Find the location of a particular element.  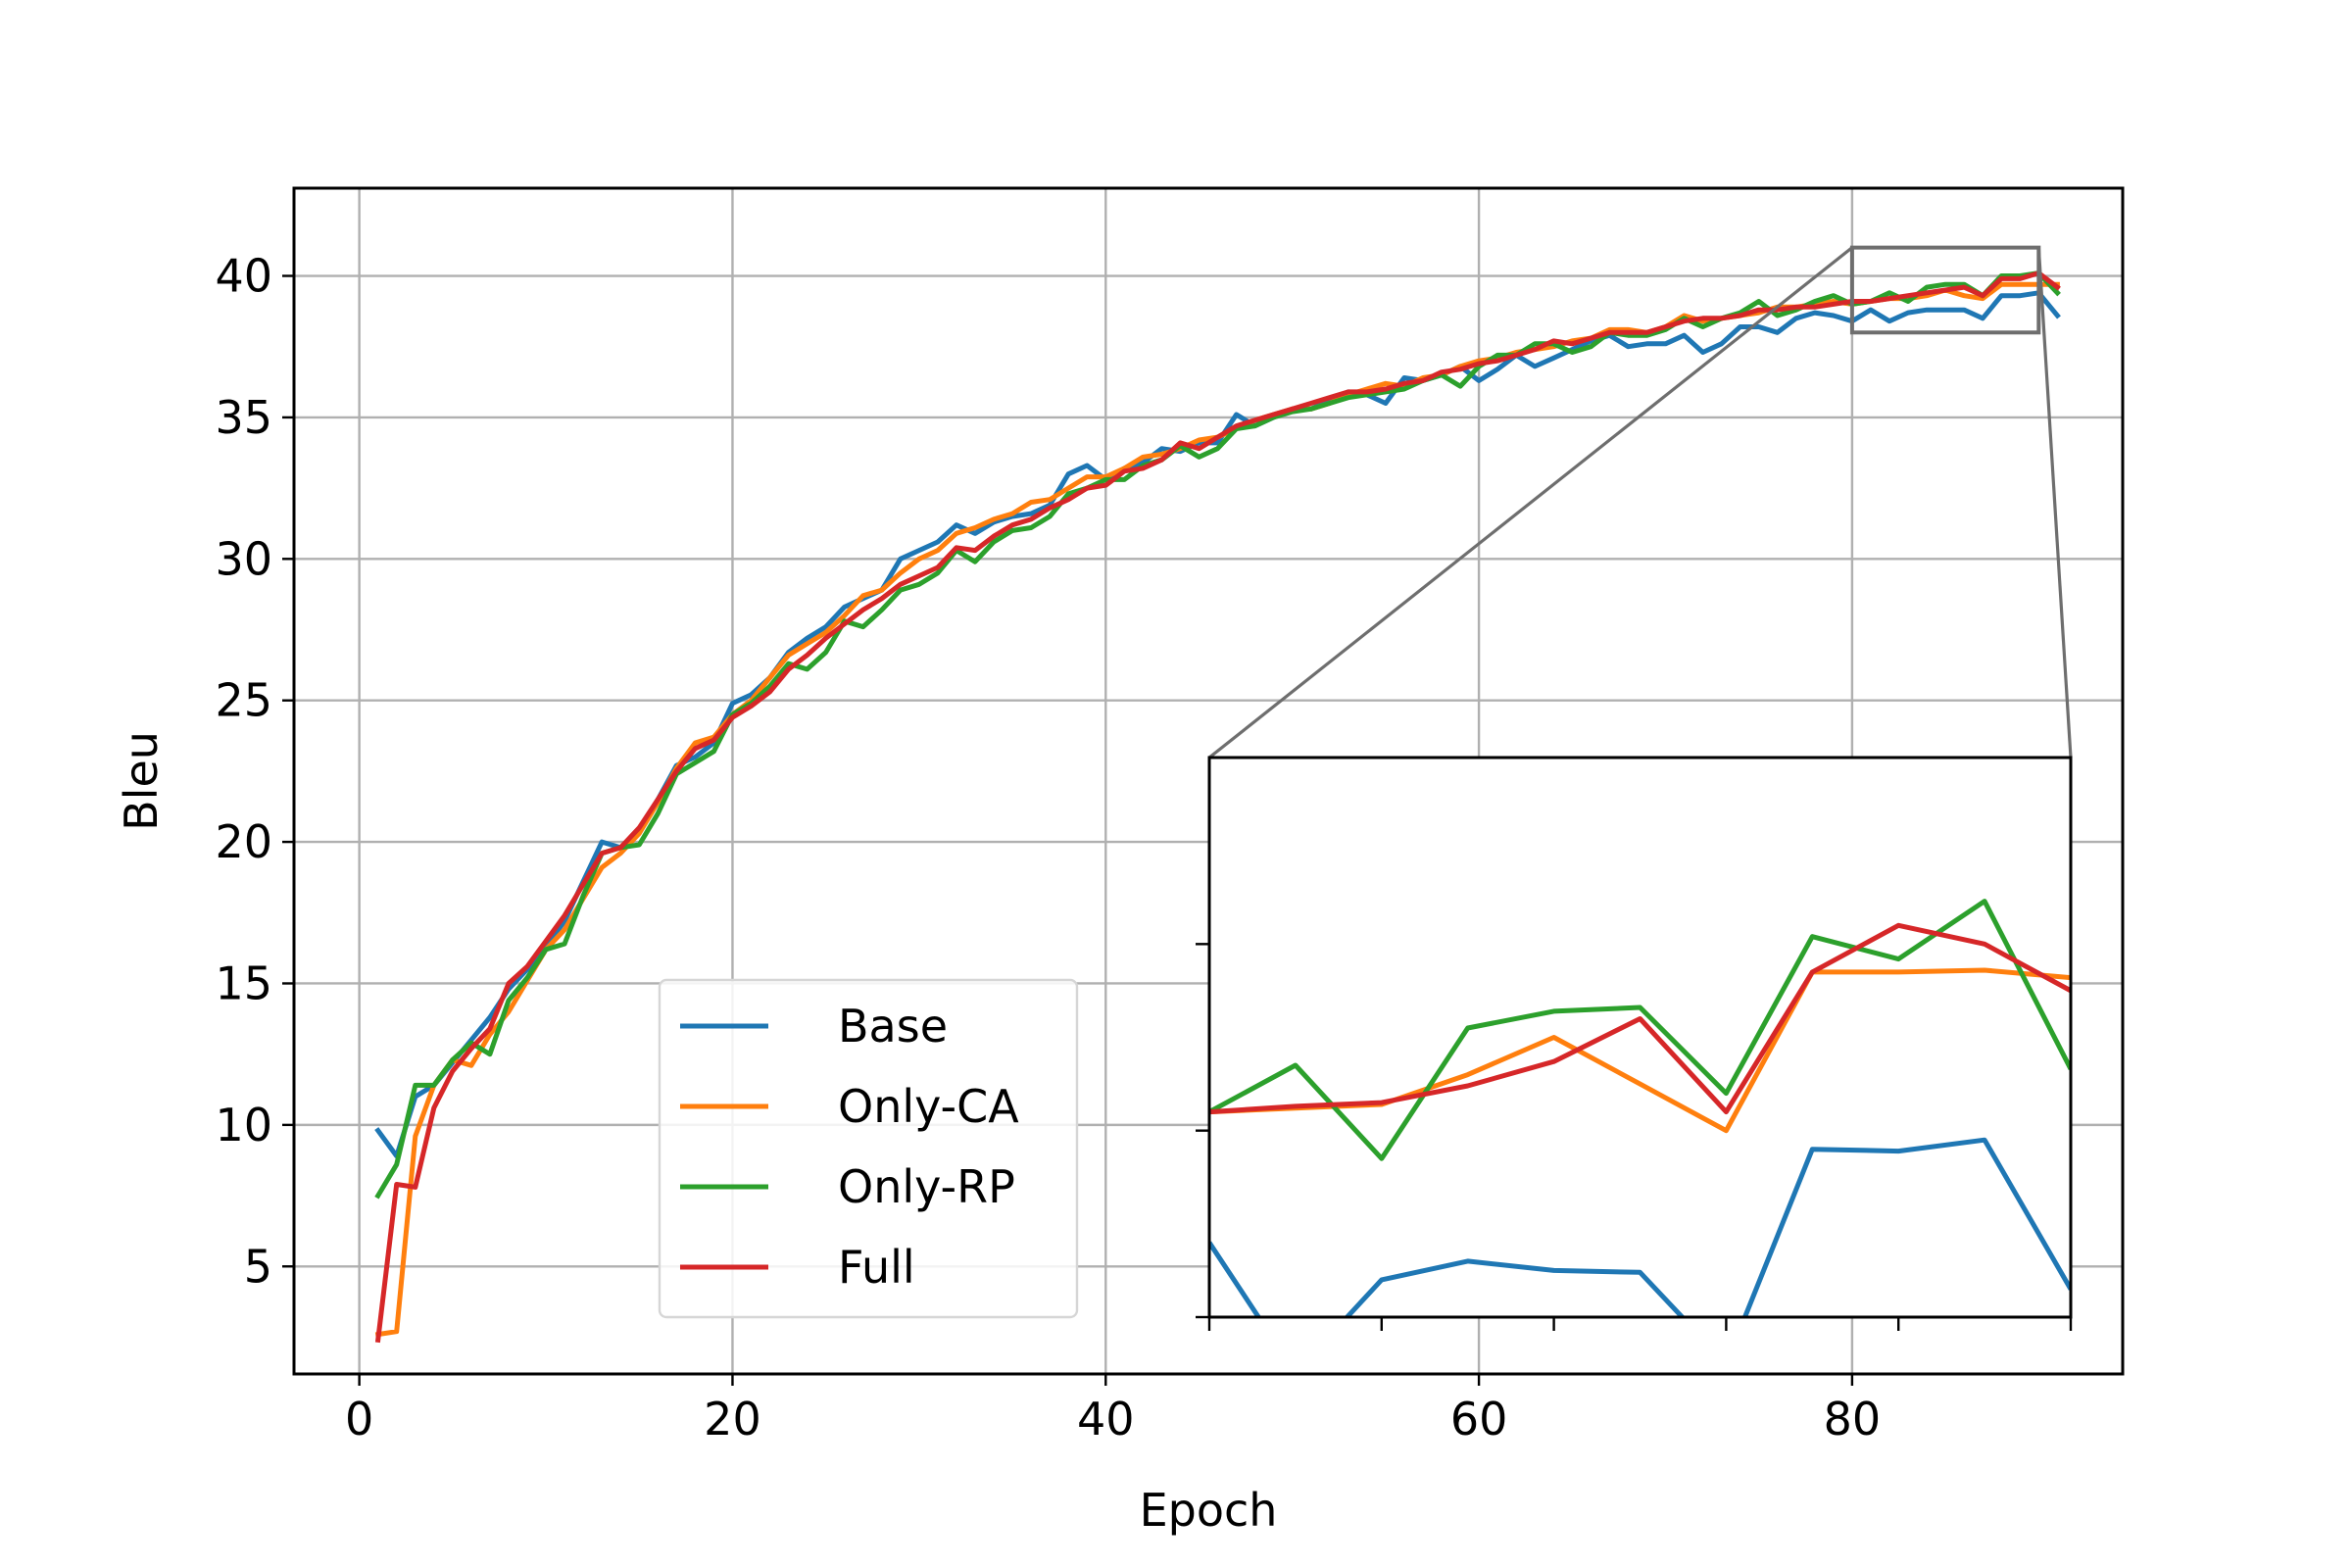

y-tick-label: 15 is located at coordinates (243, 982).